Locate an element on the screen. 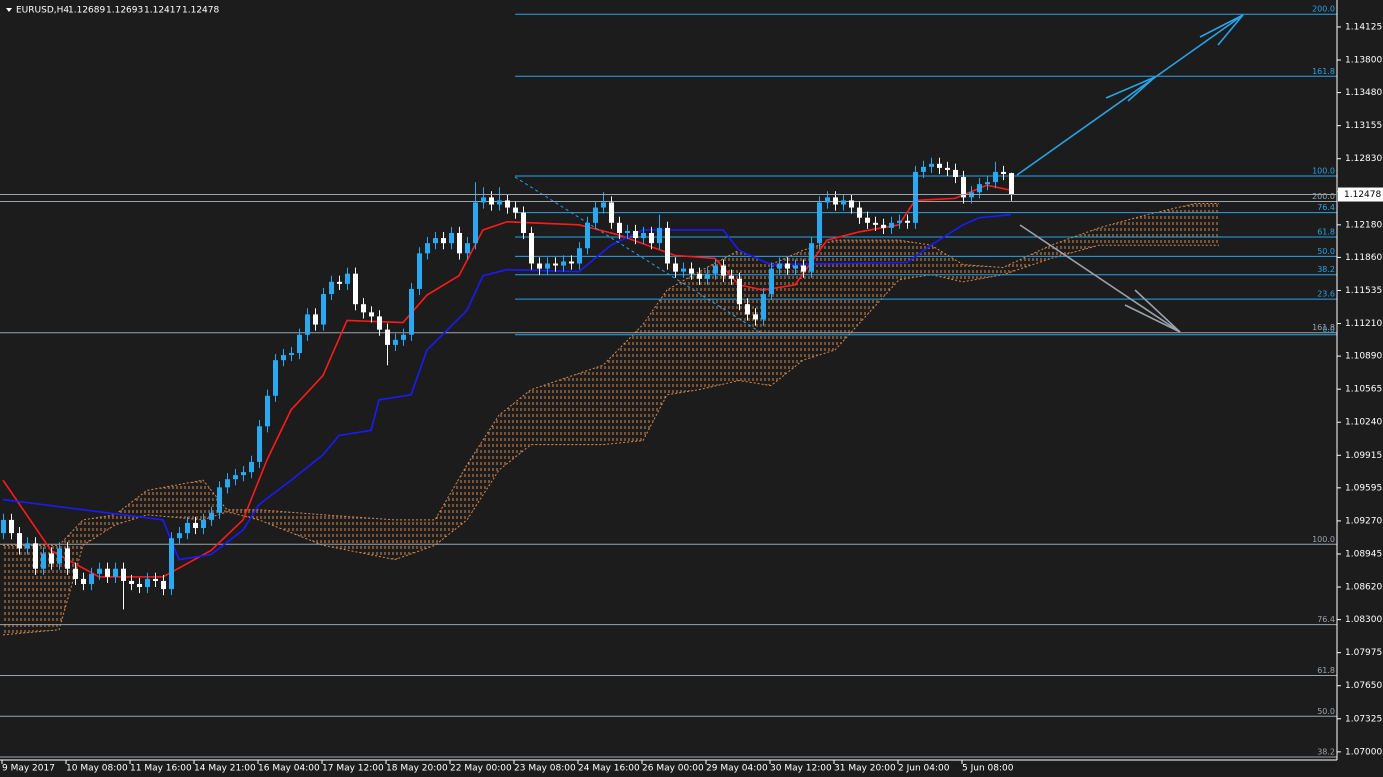 This screenshot has height=777, width=1383. down-arrow is located at coordinates (1100, 278).